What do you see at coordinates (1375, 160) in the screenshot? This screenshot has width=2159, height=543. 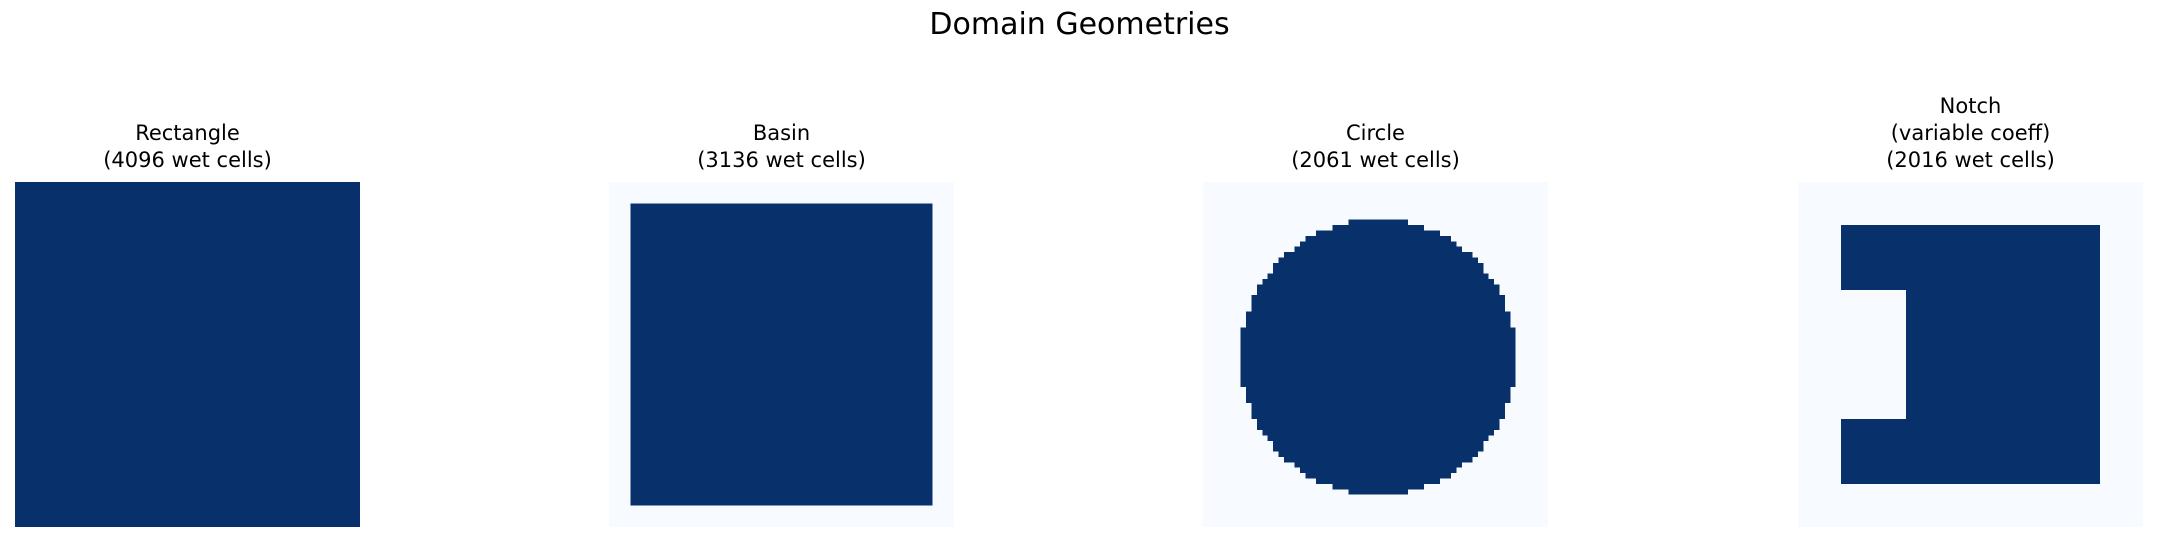 I see `panel-wetcells-line: (2061 wet cells)` at bounding box center [1375, 160].